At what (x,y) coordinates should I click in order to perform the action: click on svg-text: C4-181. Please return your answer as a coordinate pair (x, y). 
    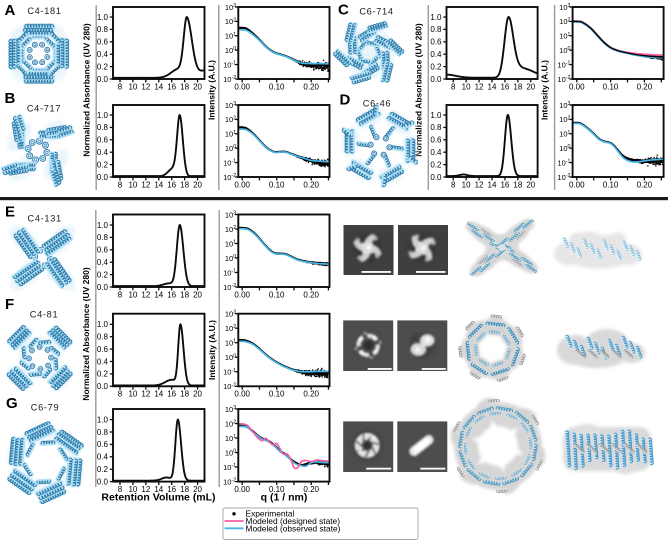
    Looking at the image, I should click on (44, 11).